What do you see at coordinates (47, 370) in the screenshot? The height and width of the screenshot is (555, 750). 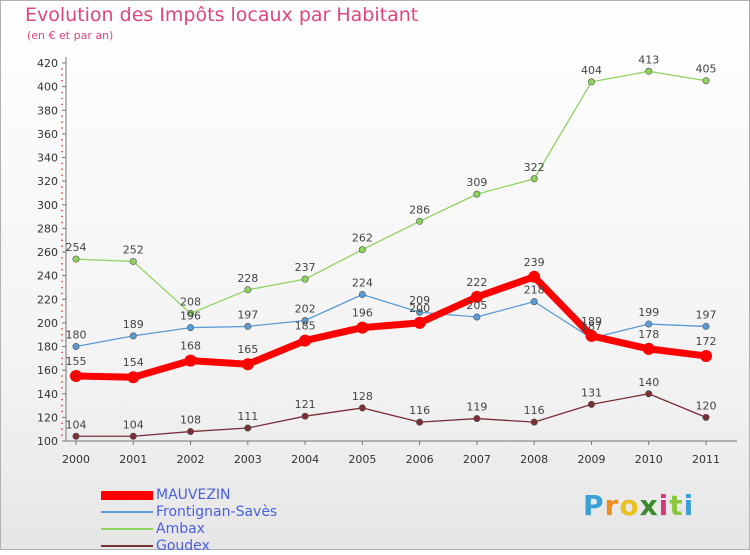 I see `y-tick-label: 160` at bounding box center [47, 370].